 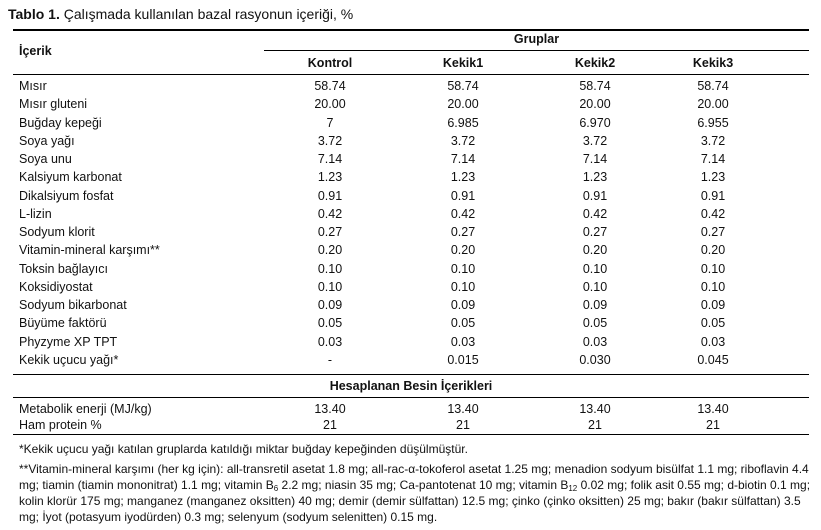 What do you see at coordinates (47, 140) in the screenshot?
I see `row-label: Soya yağı` at bounding box center [47, 140].